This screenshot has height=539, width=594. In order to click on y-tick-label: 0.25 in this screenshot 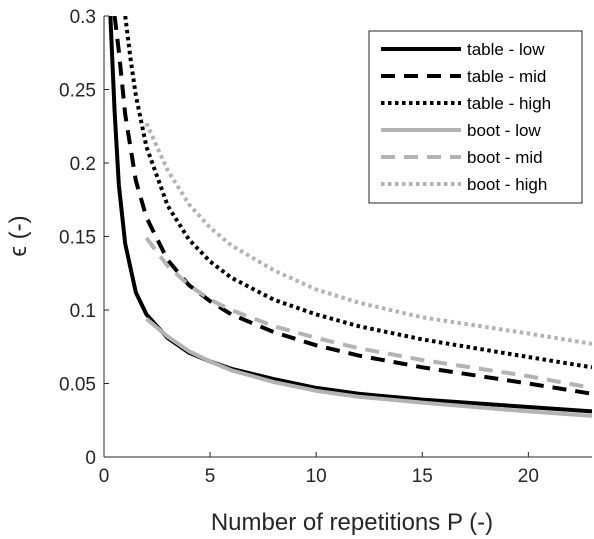, I will do `click(77, 91)`.